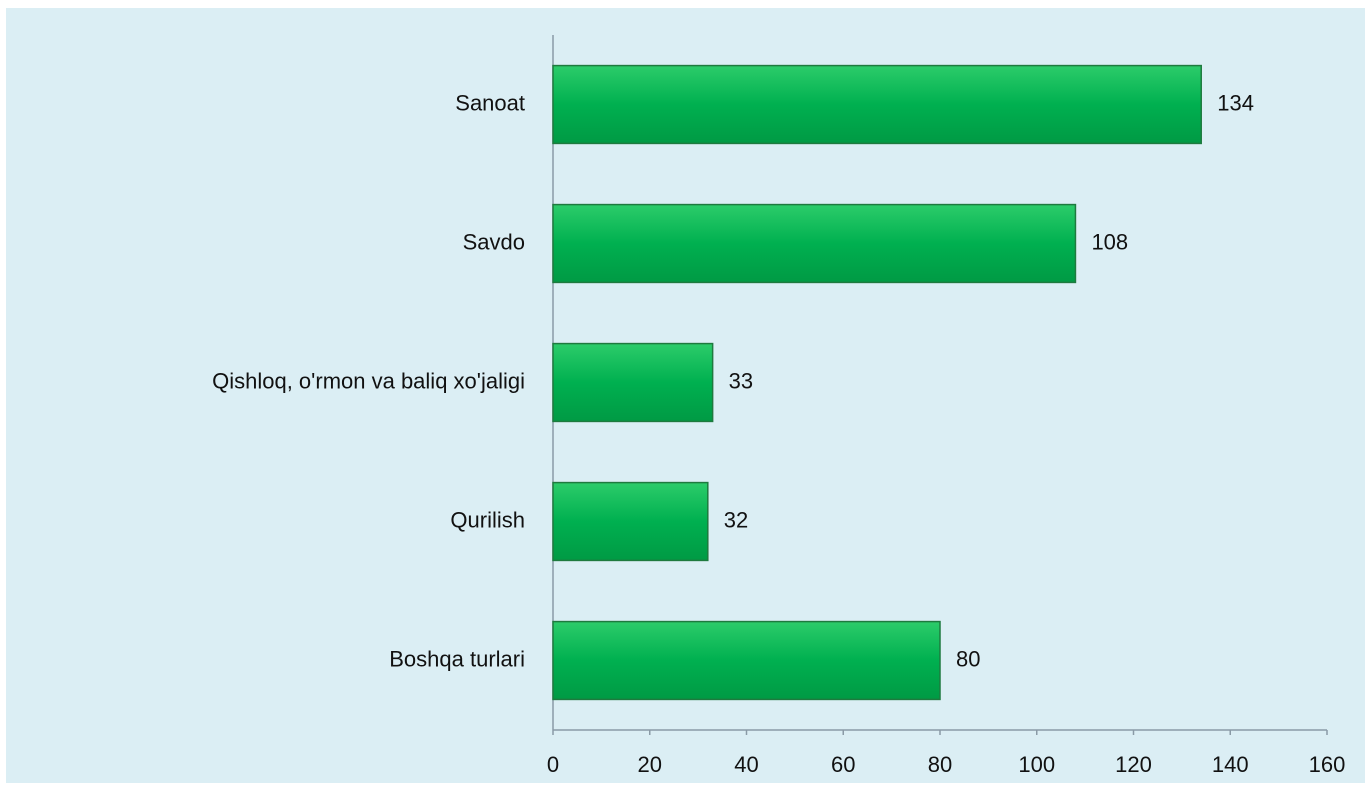 The height and width of the screenshot is (794, 1371). I want to click on y-tick-label: Qishloq, o'rmon va baliq xo'jaligi, so click(368, 380).